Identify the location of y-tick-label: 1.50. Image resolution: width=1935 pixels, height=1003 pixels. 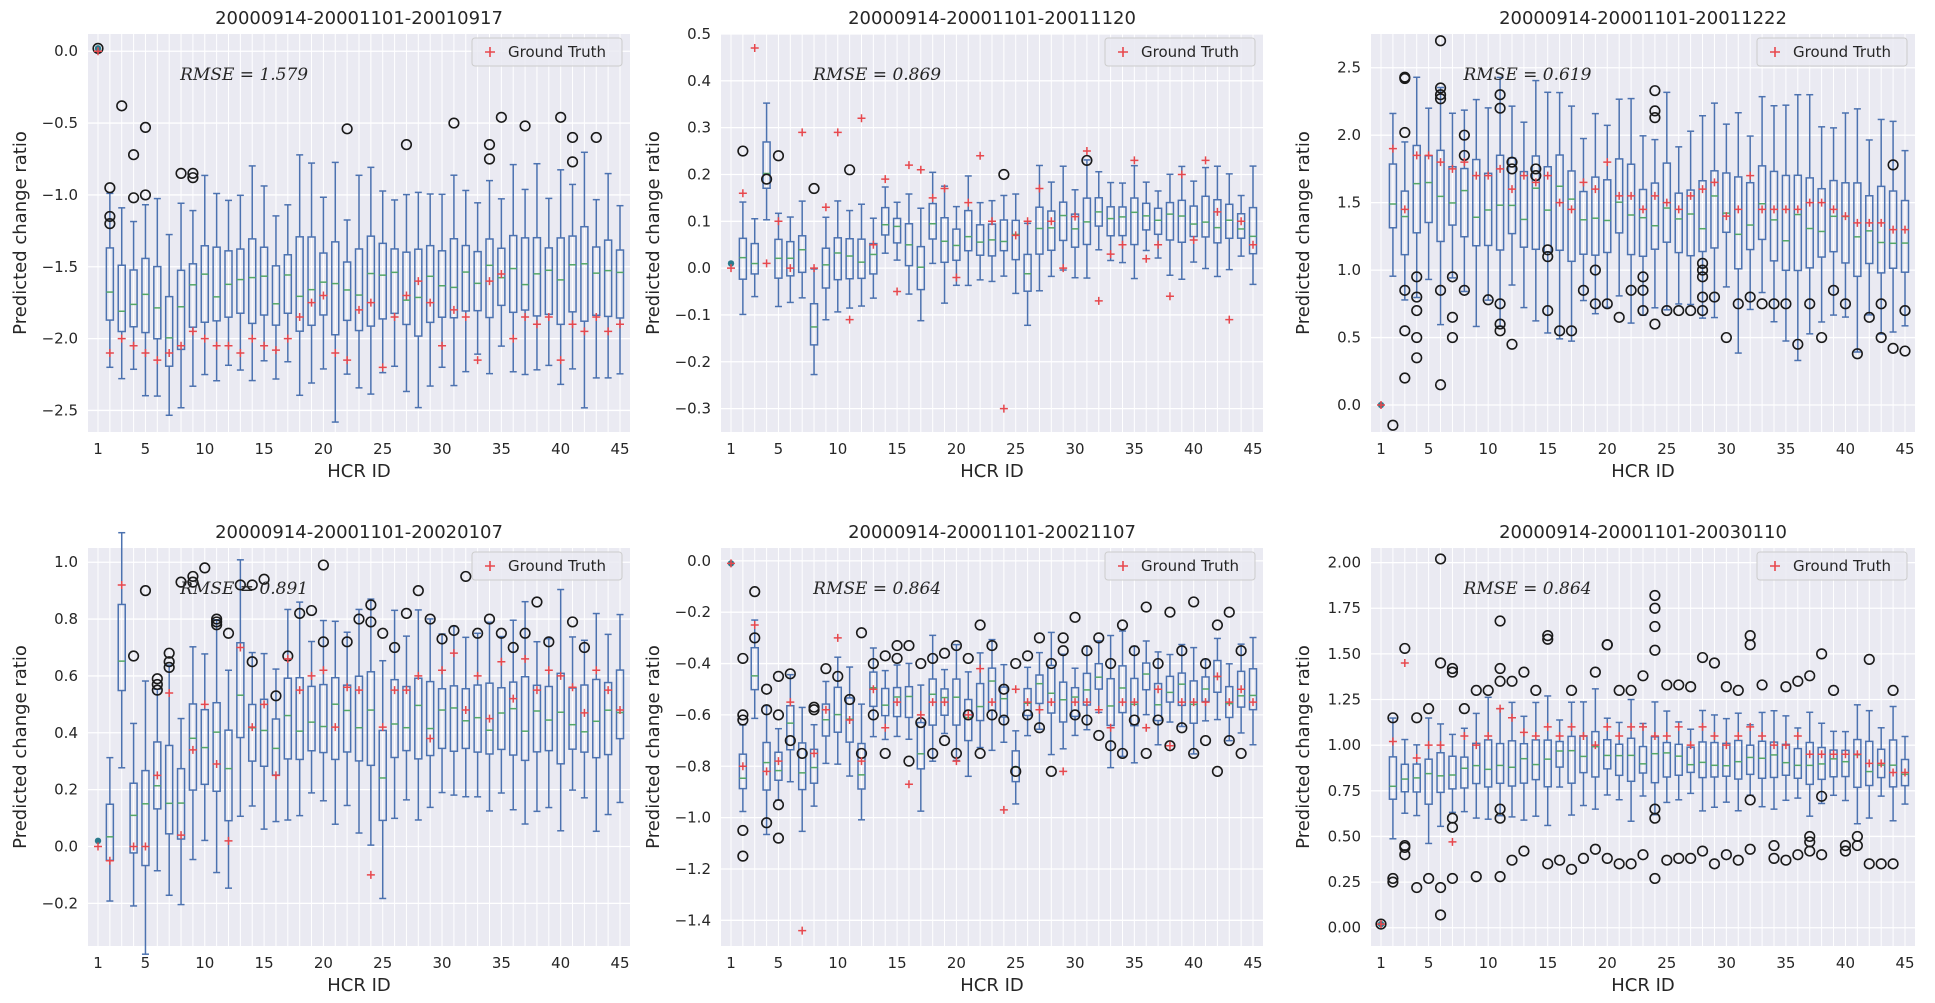
(1344, 654).